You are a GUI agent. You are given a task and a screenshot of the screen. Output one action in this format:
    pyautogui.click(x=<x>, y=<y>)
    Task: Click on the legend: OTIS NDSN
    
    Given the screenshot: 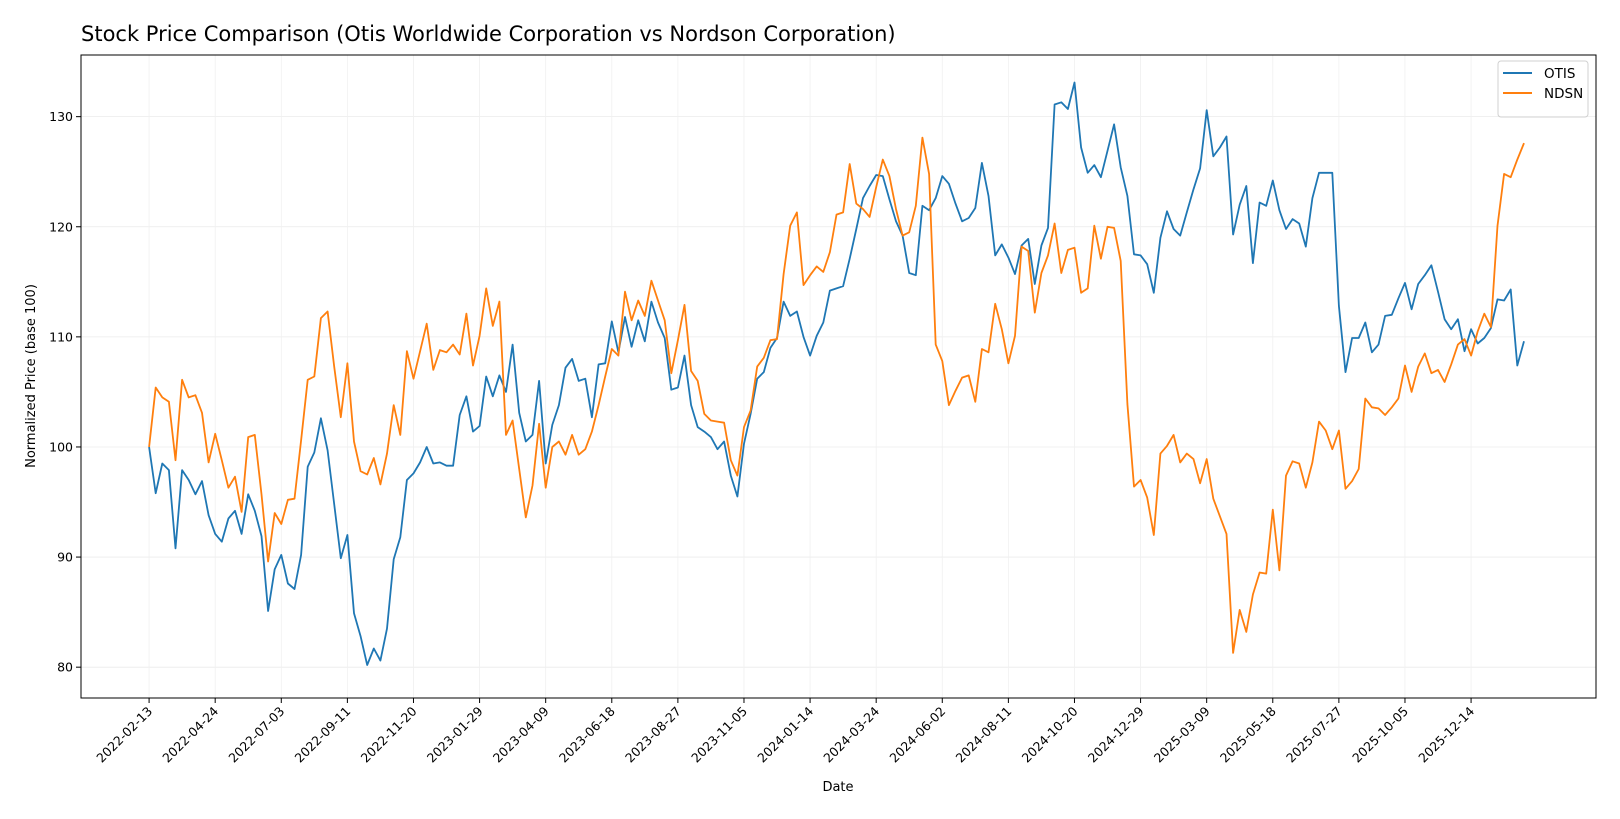 What is the action you would take?
    pyautogui.click(x=1543, y=89)
    